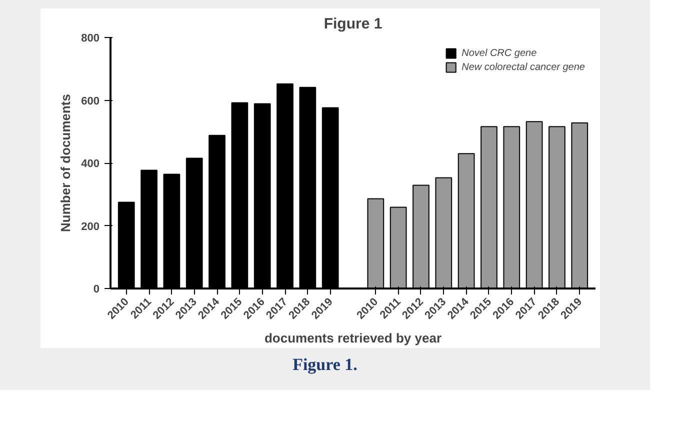 Image resolution: width=684 pixels, height=432 pixels. Describe the element at coordinates (353, 24) in the screenshot. I see `chart-title: Figure 1` at that location.